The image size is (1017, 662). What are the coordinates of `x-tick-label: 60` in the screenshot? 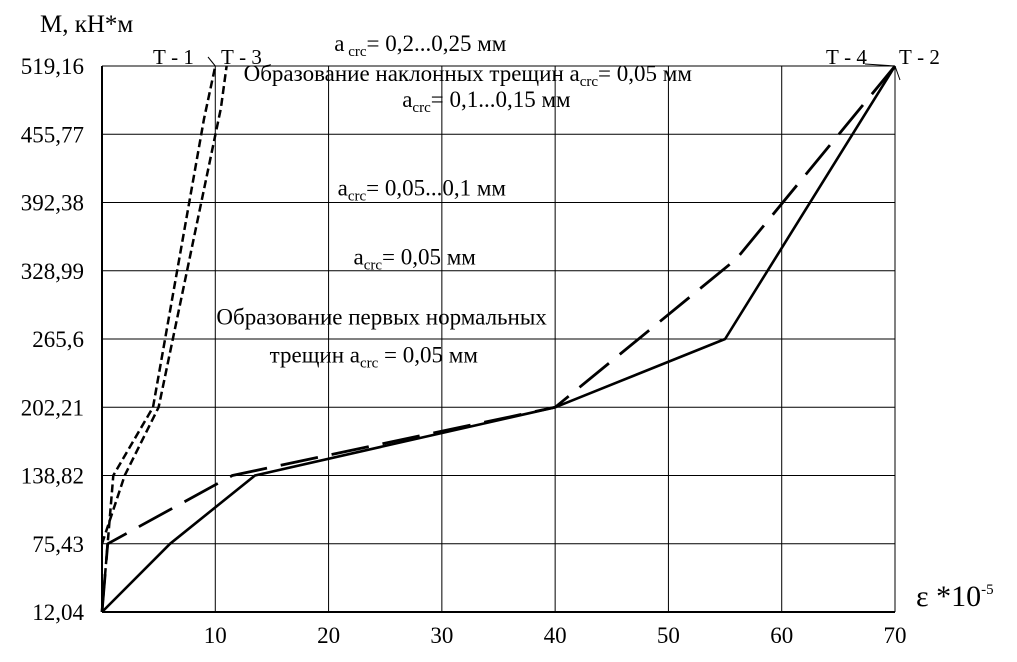 It's located at (781, 635).